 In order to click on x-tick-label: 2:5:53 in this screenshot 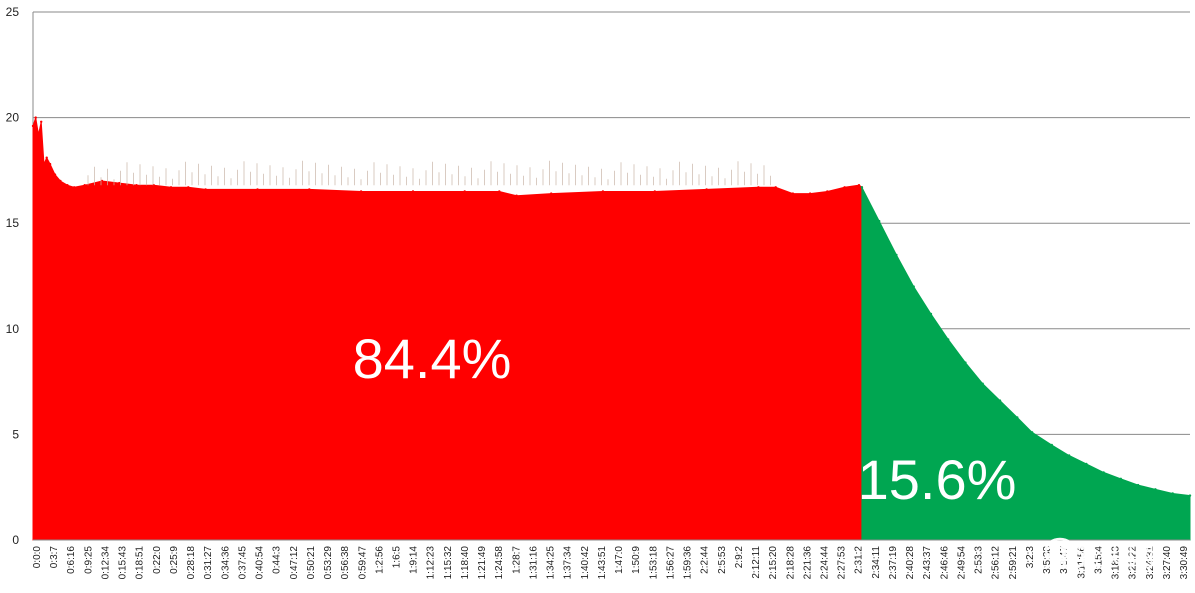, I will do `click(722, 560)`.